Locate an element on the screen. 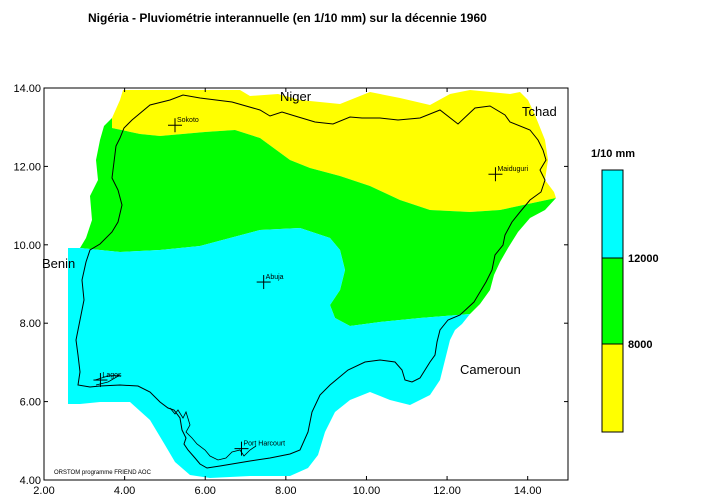  city-marker: Port Harcourt is located at coordinates (260, 448).